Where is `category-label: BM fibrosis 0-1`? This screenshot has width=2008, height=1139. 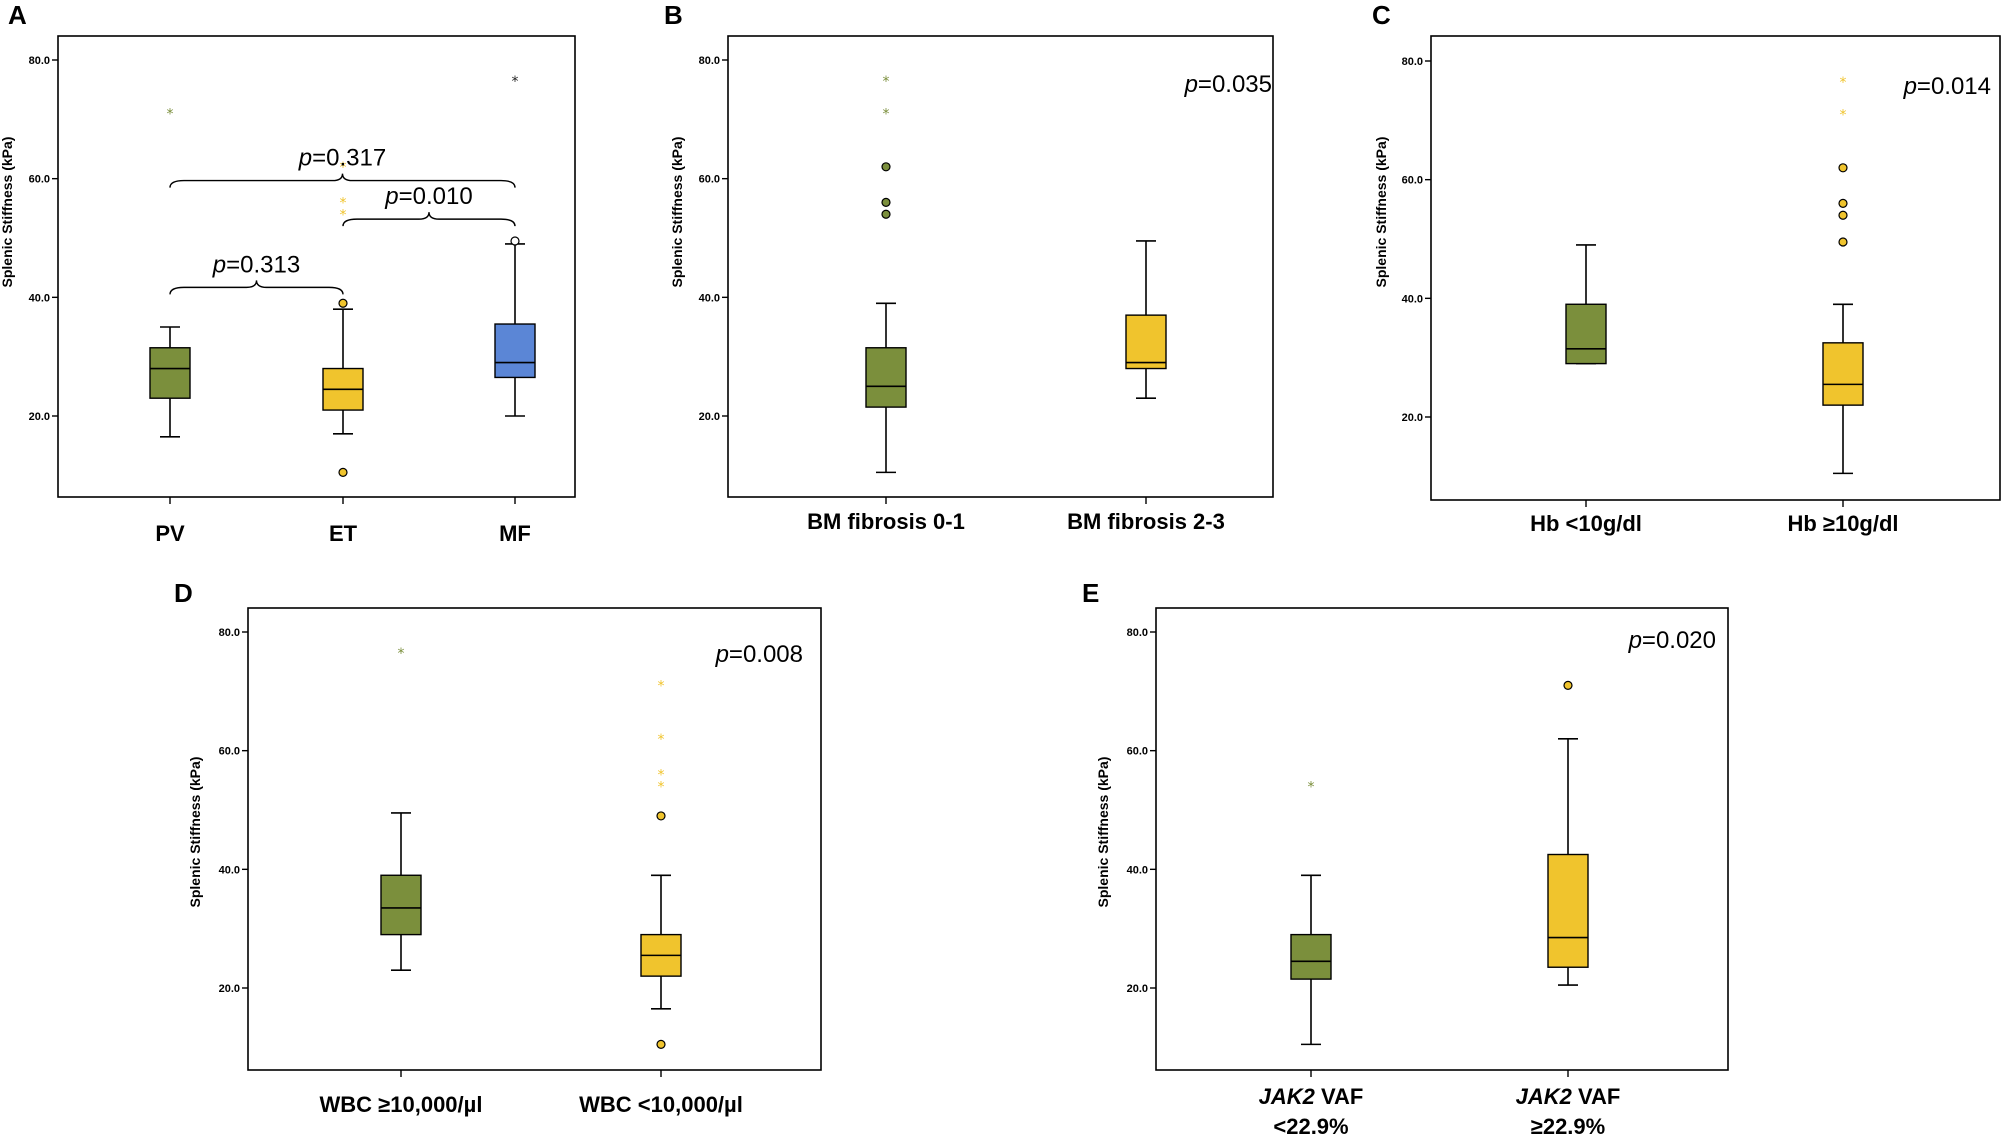
category-label: BM fibrosis 0-1 is located at coordinates (886, 521).